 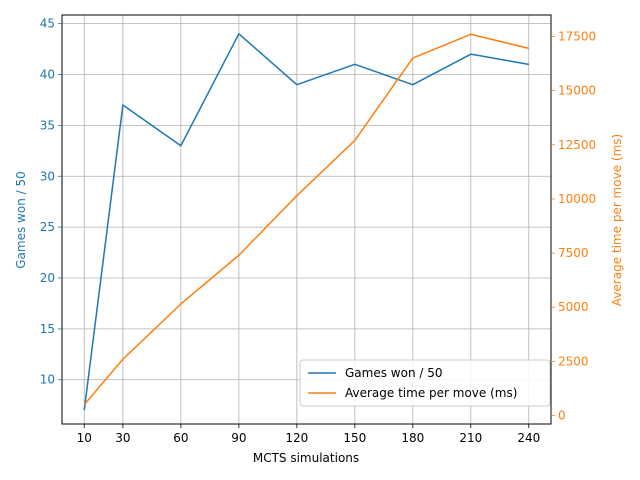 I want to click on y-left-tick-label: 10, so click(x=47, y=380).